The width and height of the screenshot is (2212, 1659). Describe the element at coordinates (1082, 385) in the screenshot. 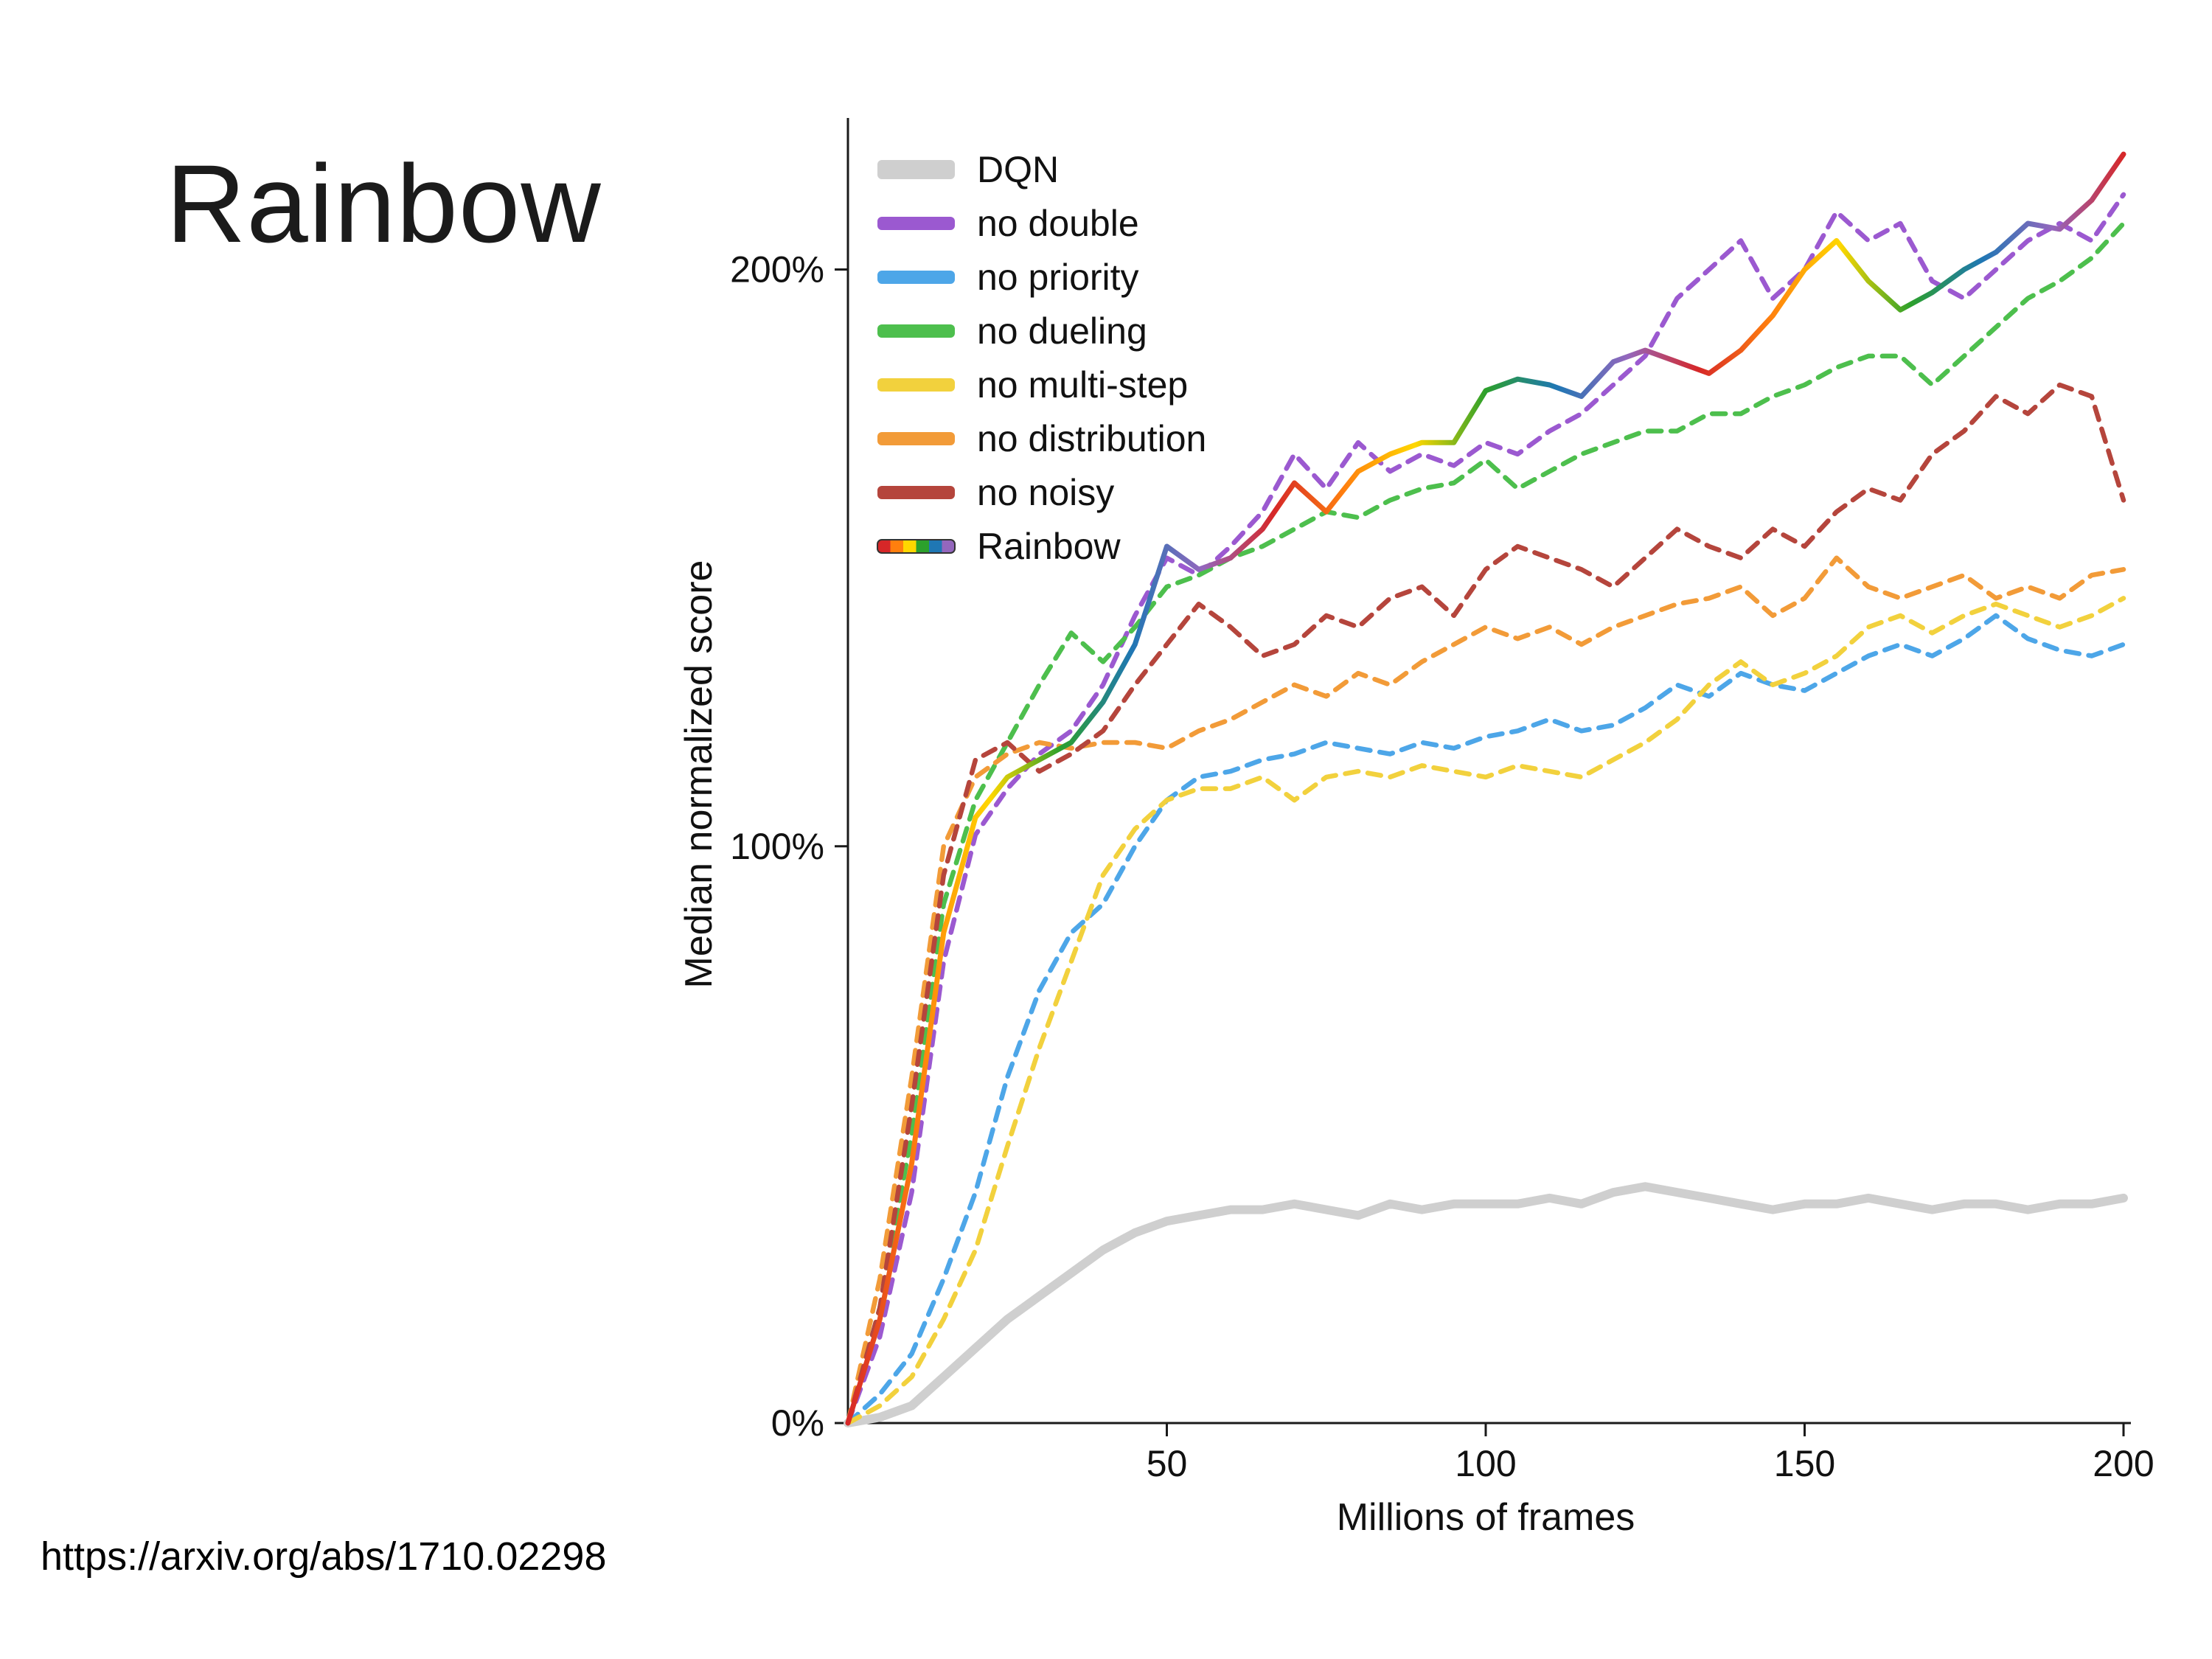

I see `legend-label: no multi-step` at that location.